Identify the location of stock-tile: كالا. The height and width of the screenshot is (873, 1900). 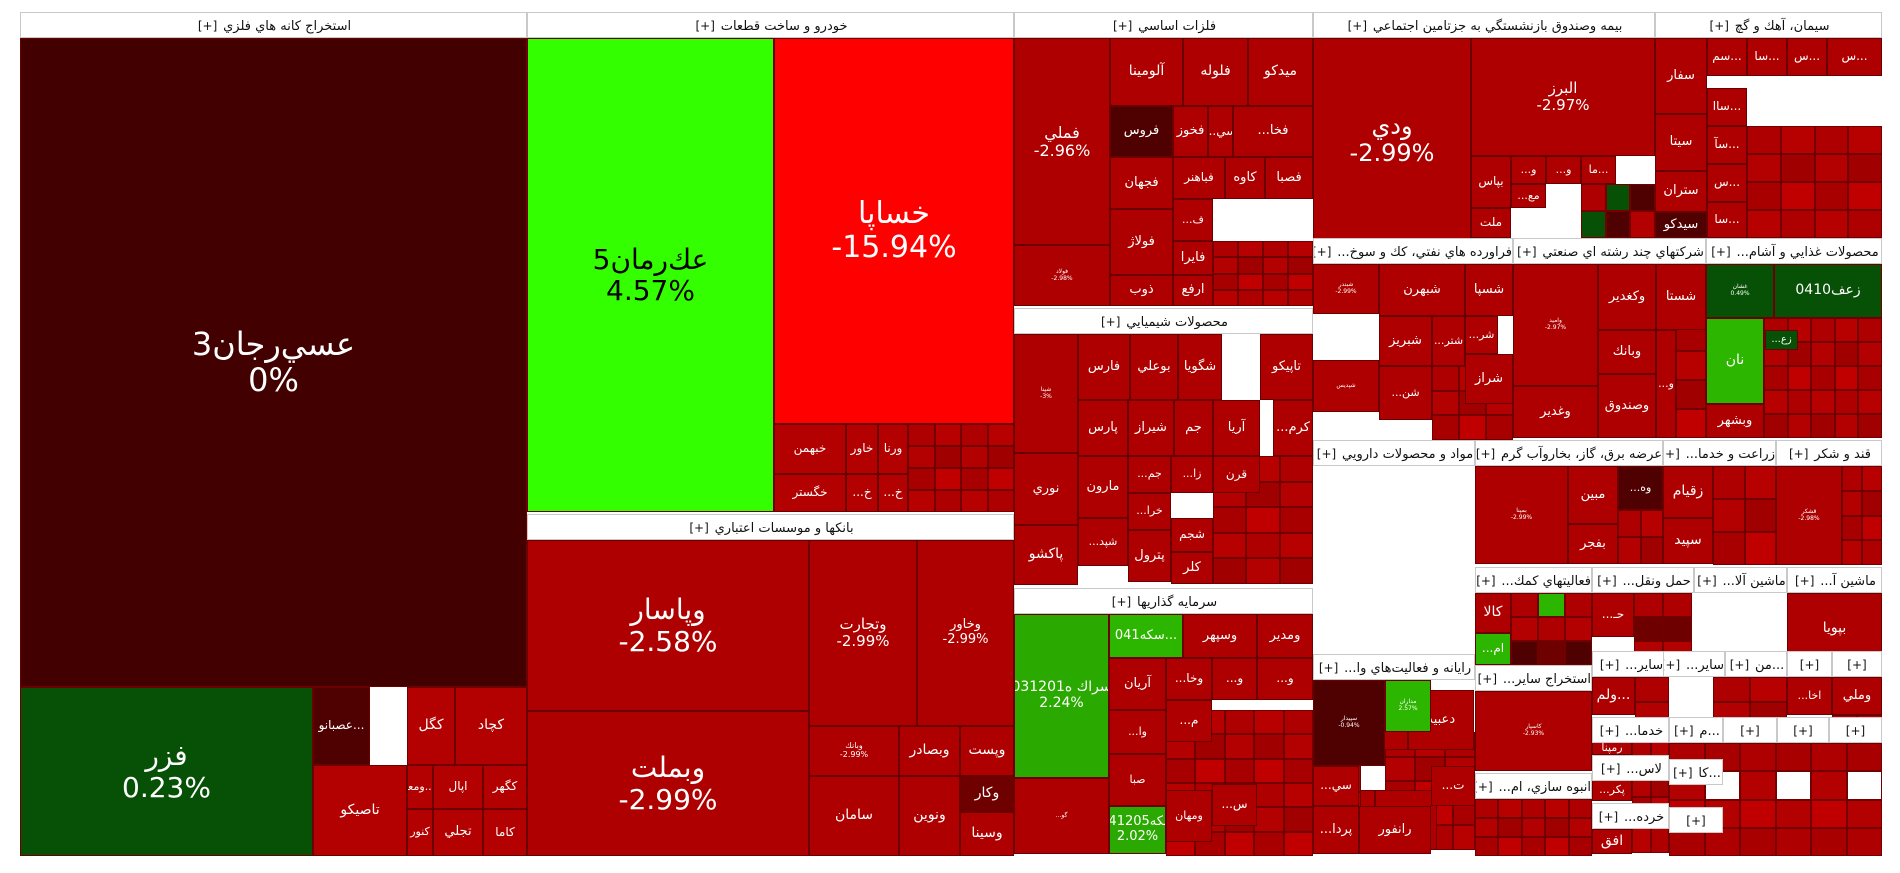
(1493, 613).